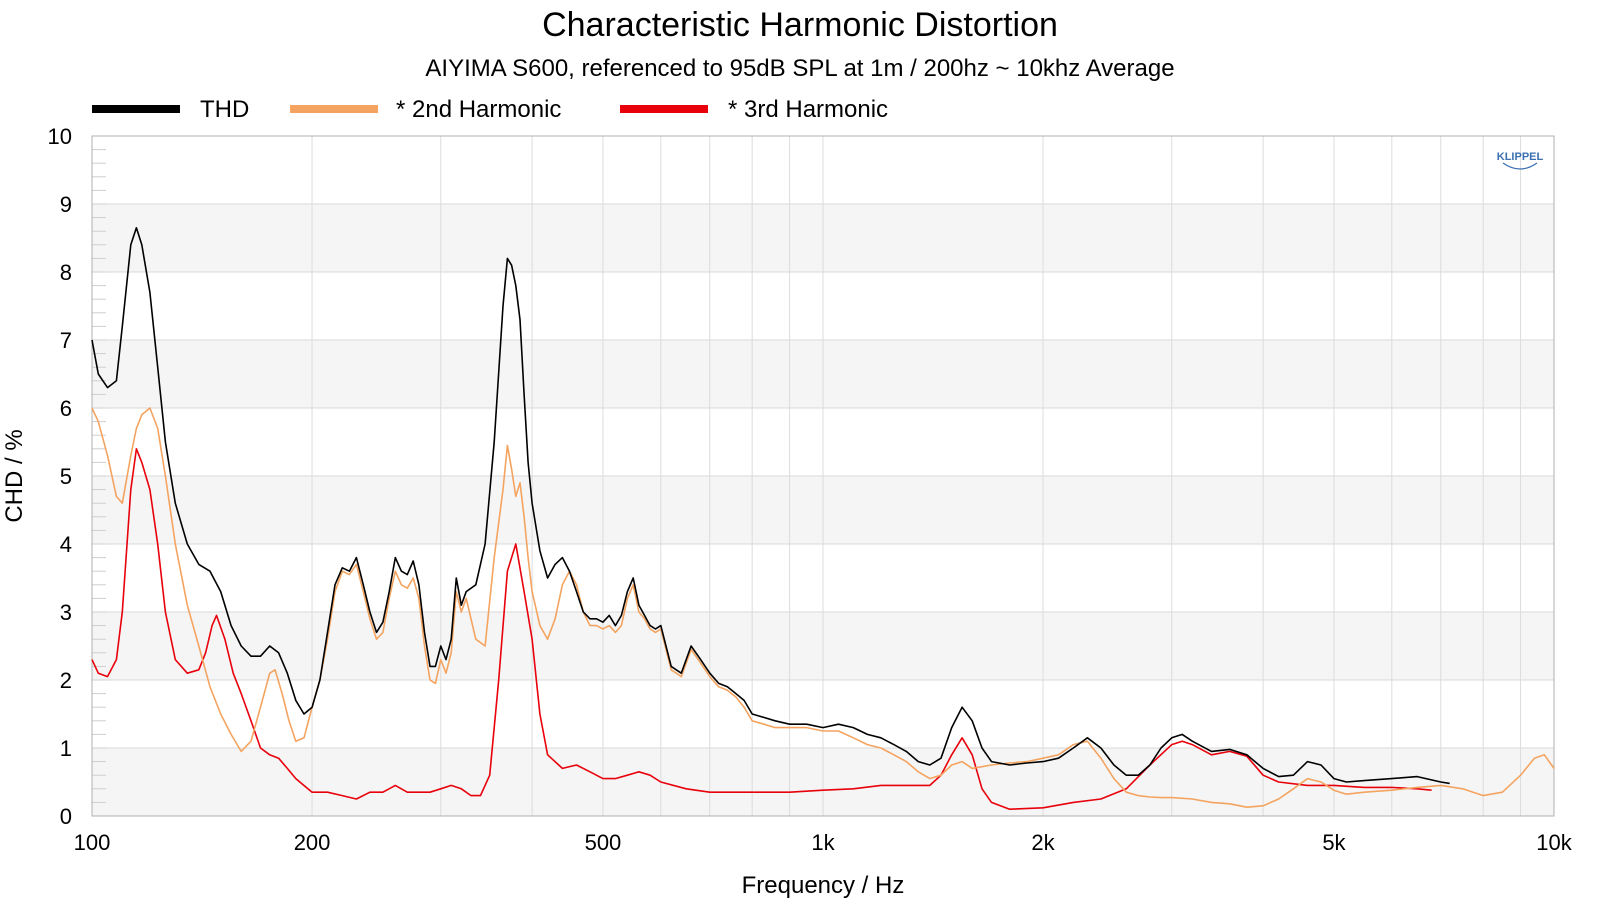 The image size is (1600, 900). What do you see at coordinates (60, 136) in the screenshot?
I see `y-tick-label: 10` at bounding box center [60, 136].